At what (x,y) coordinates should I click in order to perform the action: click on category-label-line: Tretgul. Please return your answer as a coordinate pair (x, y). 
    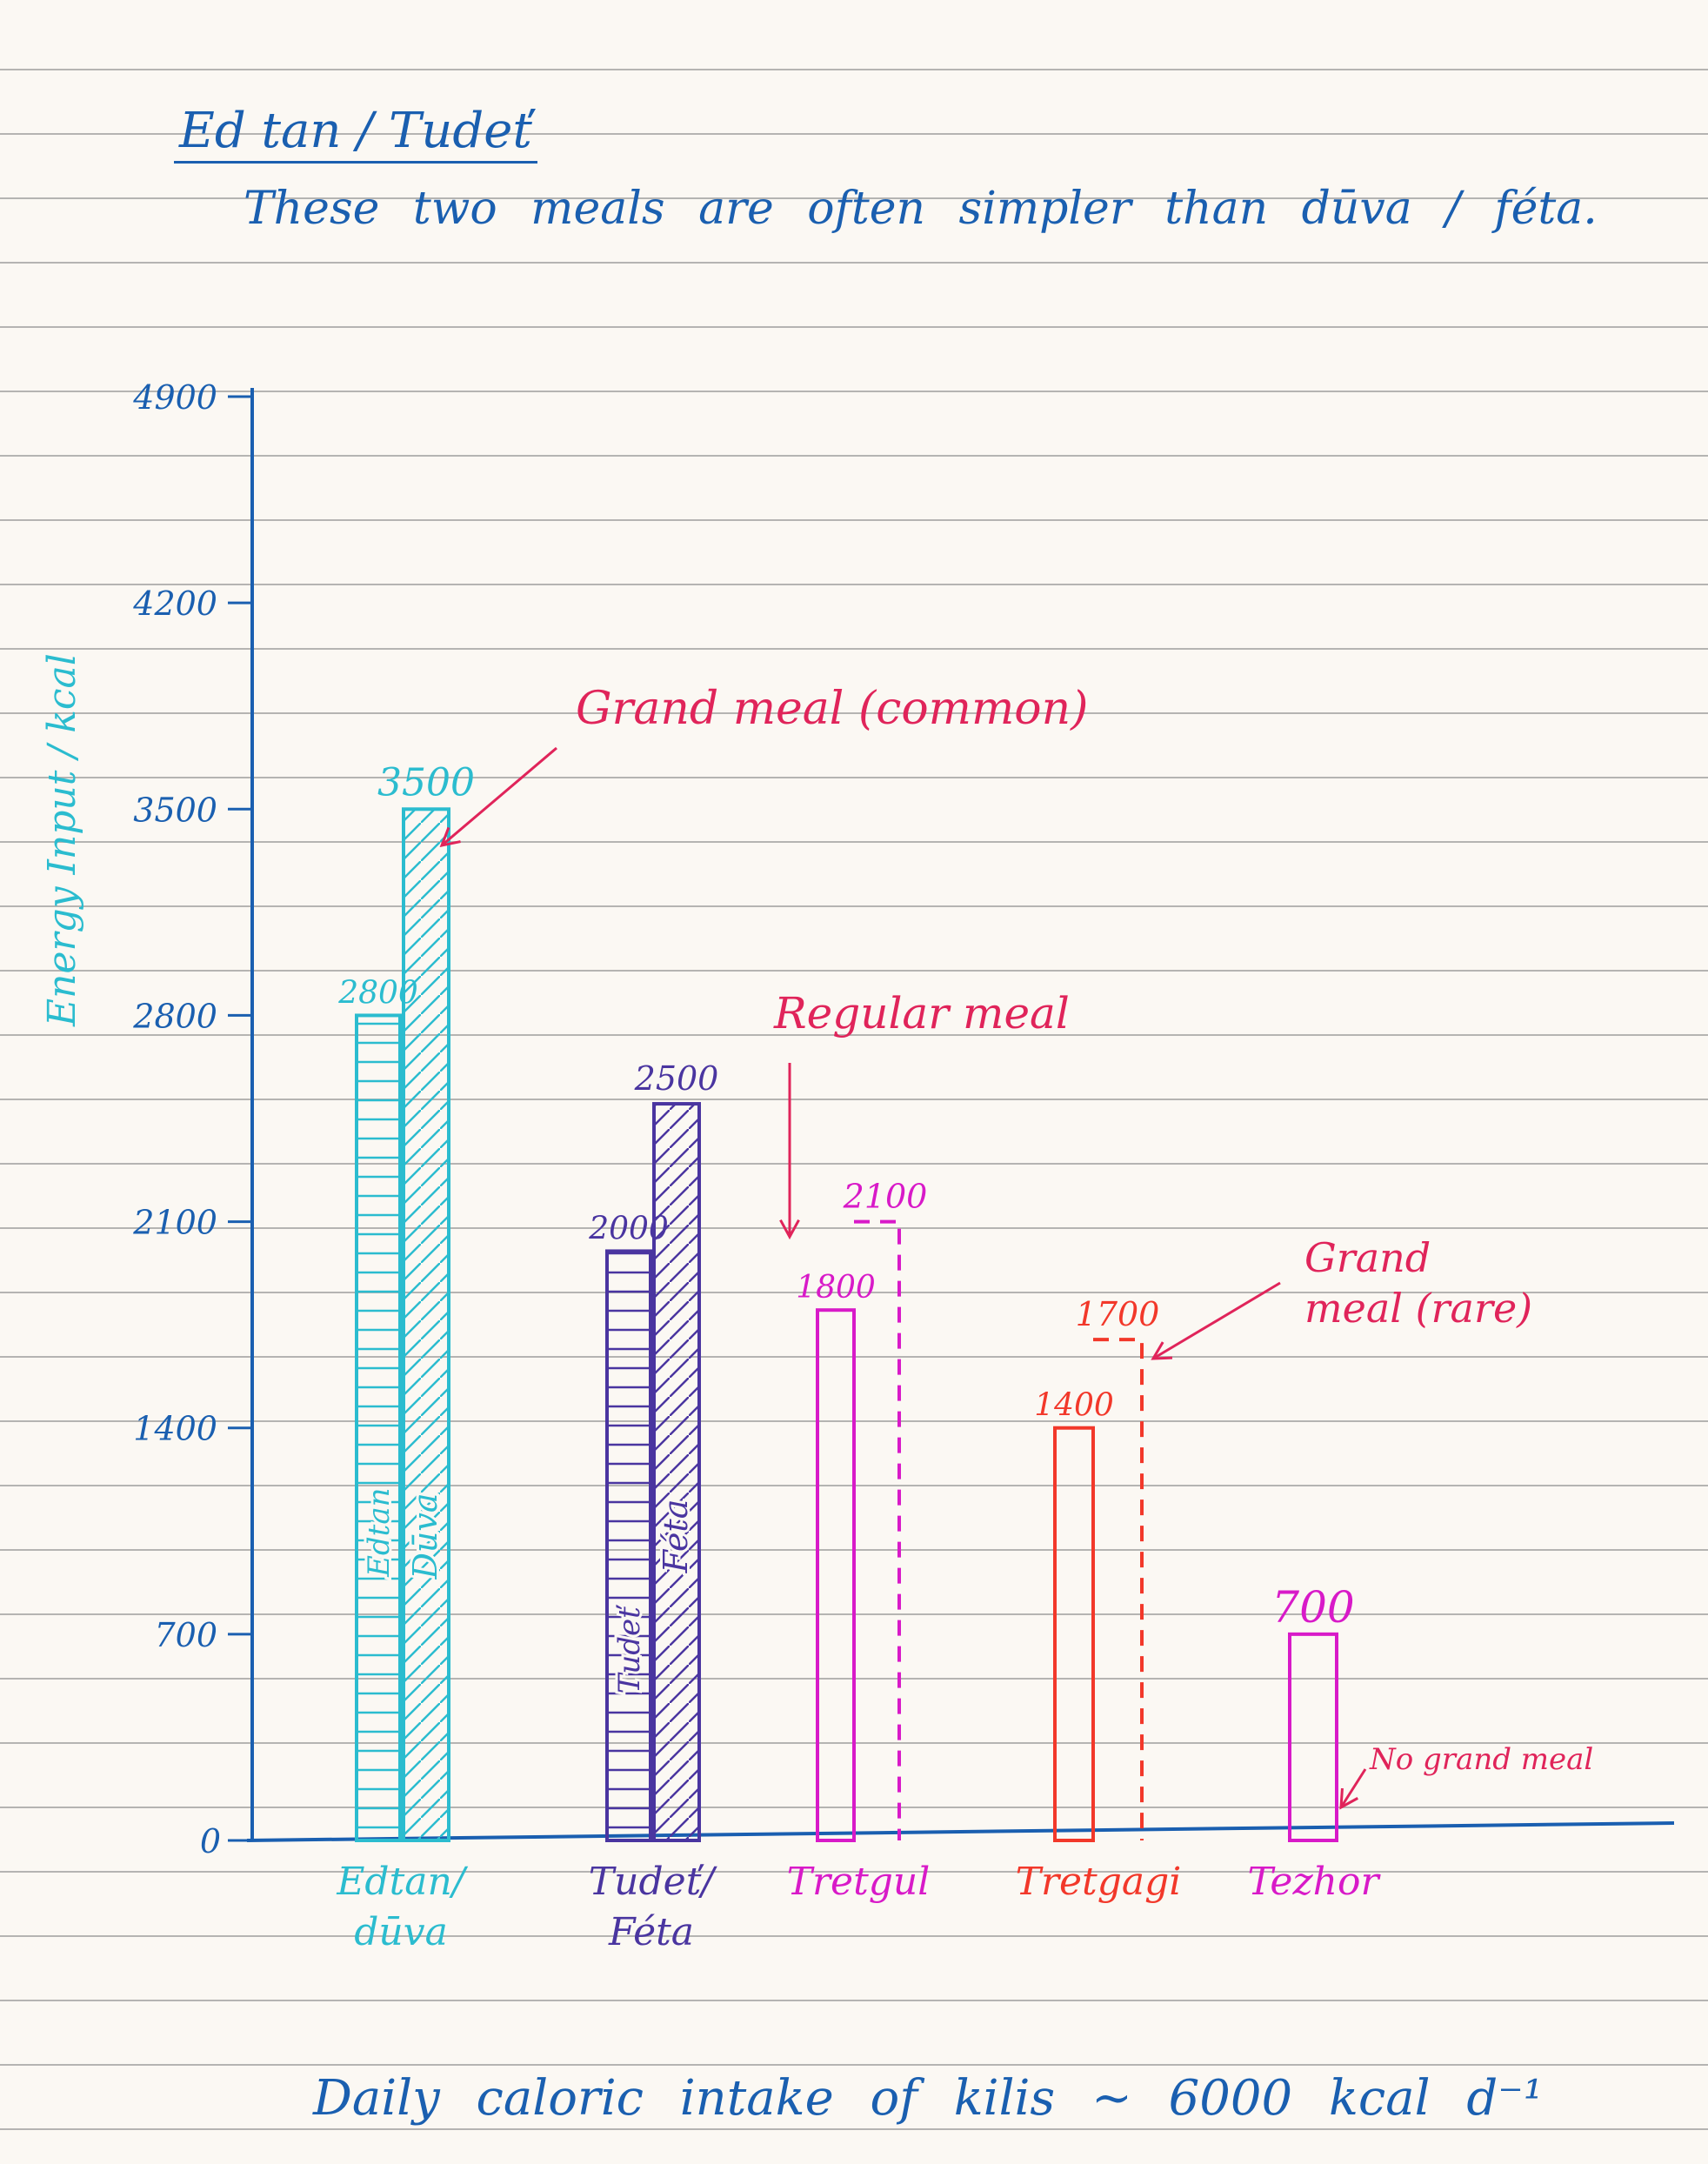
    Looking at the image, I should click on (859, 1882).